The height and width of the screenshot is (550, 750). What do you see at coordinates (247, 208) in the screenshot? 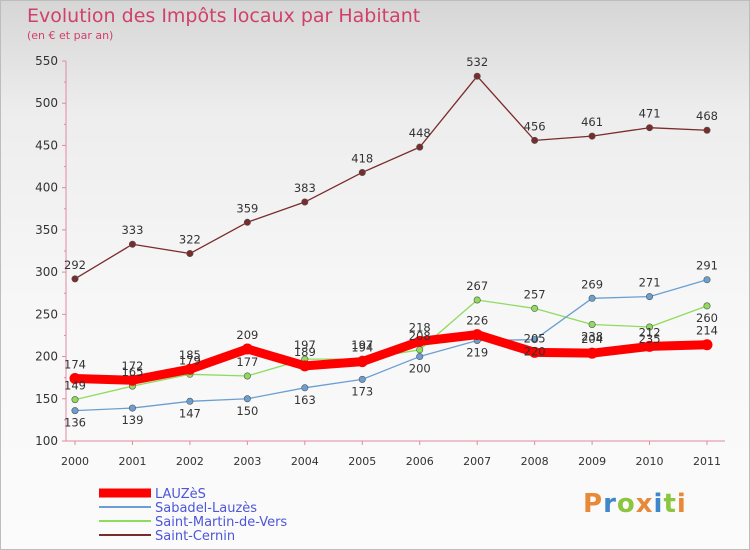
I see `data-label: 359` at bounding box center [247, 208].